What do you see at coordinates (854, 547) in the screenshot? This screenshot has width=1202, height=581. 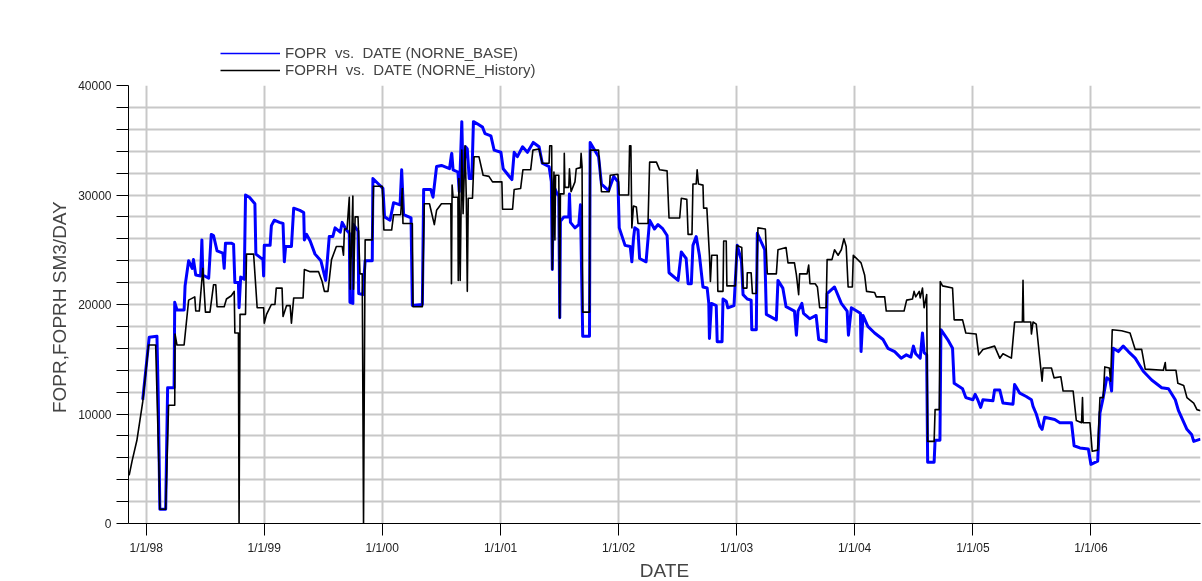 I see `x-tick-label: 1/1/04` at bounding box center [854, 547].